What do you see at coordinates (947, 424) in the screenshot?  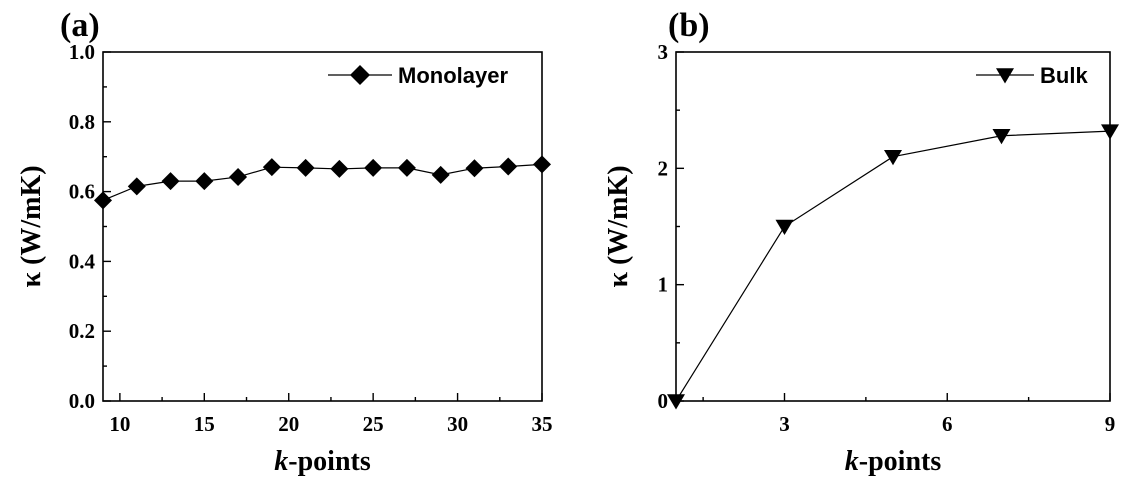 I see `x-tick-label: 6` at bounding box center [947, 424].